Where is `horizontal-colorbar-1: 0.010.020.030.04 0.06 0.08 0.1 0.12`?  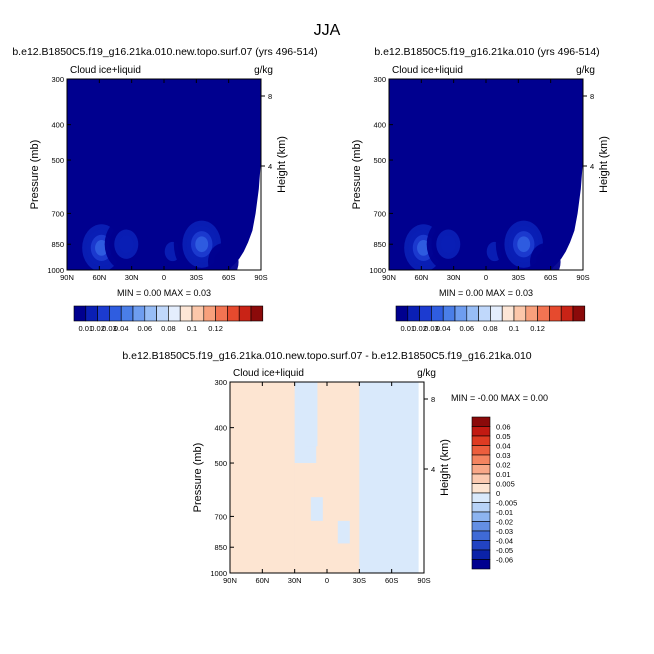 horizontal-colorbar-1: 0.010.020.030.04 0.06 0.08 0.1 0.12 is located at coordinates (168, 319).